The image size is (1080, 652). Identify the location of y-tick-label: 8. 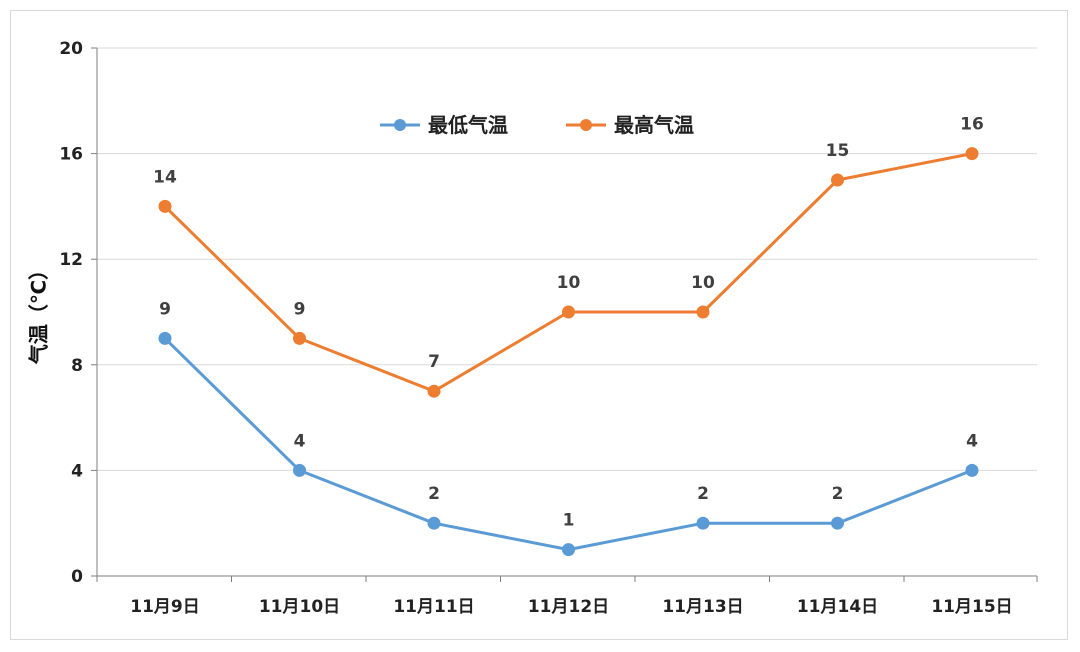
(77, 366).